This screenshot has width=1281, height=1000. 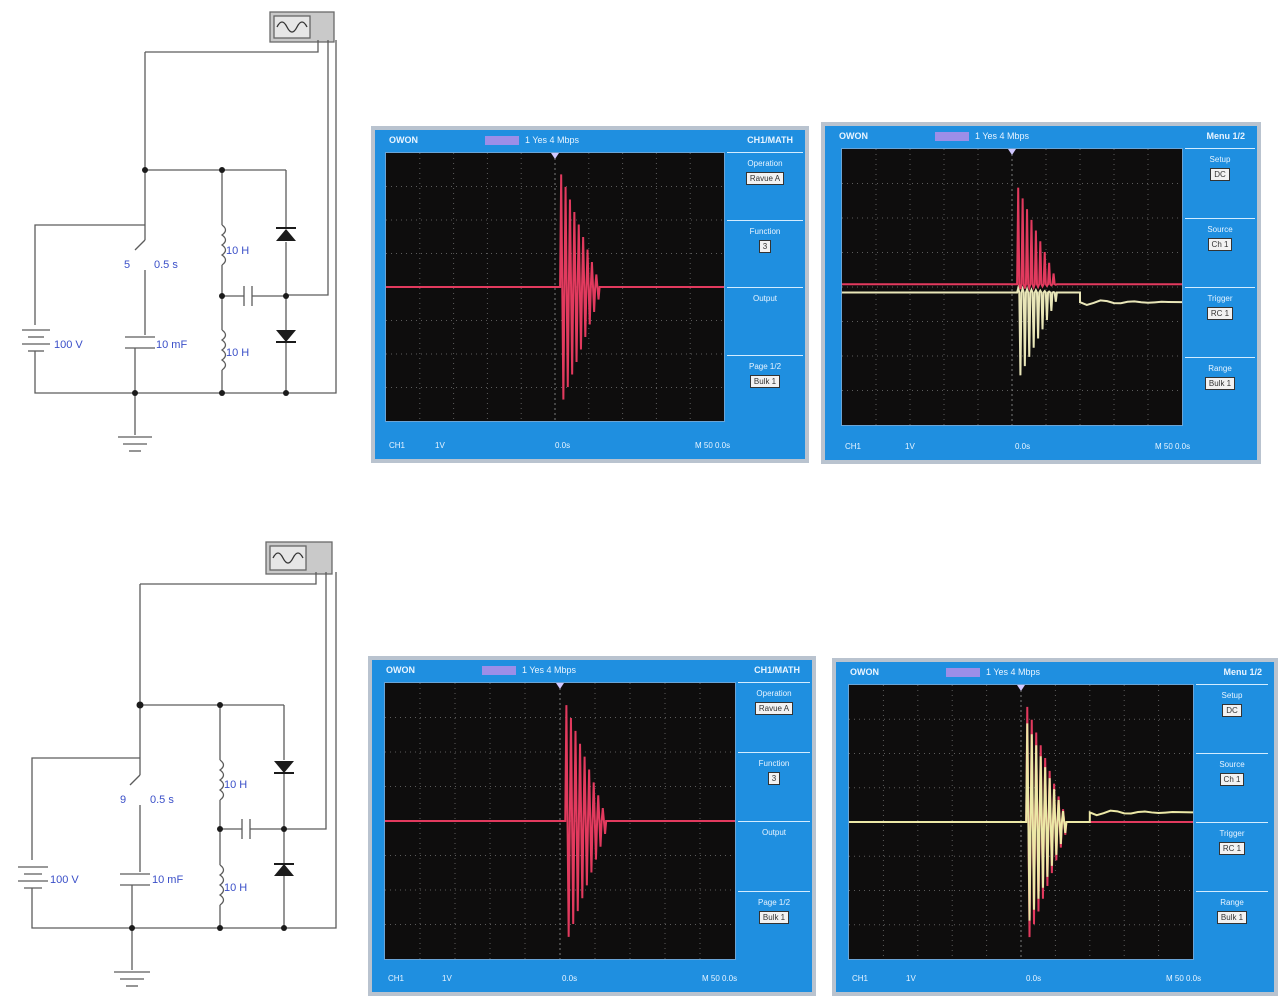 What do you see at coordinates (123, 800) in the screenshot?
I see `switch-key-label: 9` at bounding box center [123, 800].